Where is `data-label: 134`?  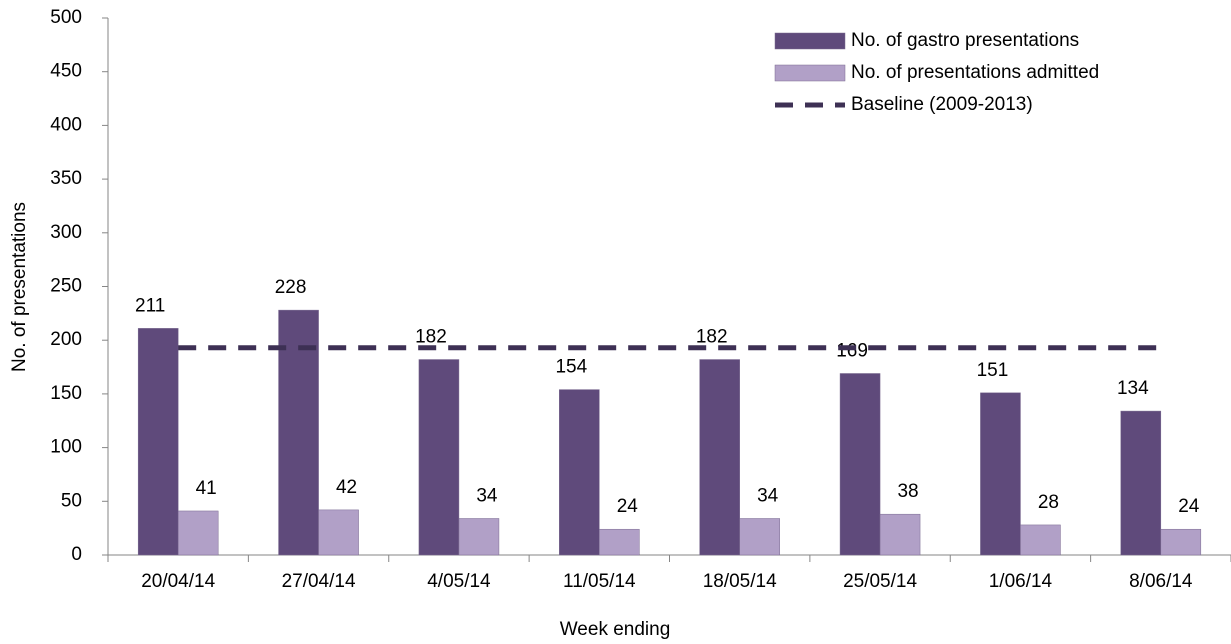
data-label: 134 is located at coordinates (1133, 388).